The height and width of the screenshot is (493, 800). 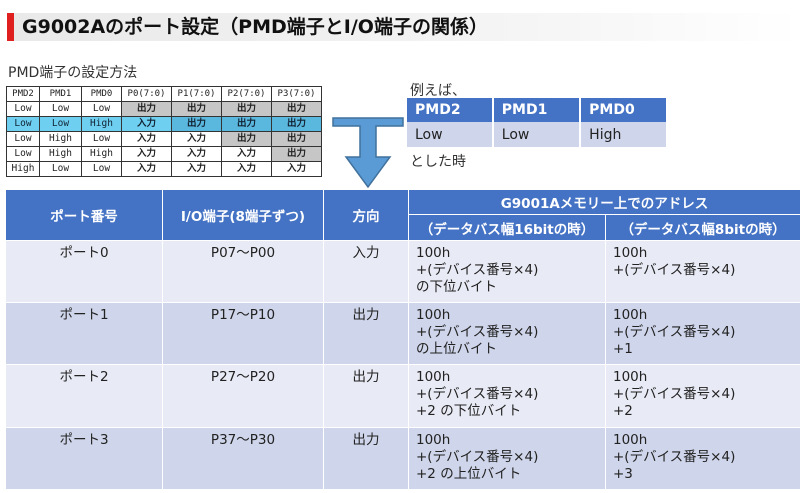 What do you see at coordinates (246, 94) in the screenshot?
I see `pmd-header-cell: P2(7:0)` at bounding box center [246, 94].